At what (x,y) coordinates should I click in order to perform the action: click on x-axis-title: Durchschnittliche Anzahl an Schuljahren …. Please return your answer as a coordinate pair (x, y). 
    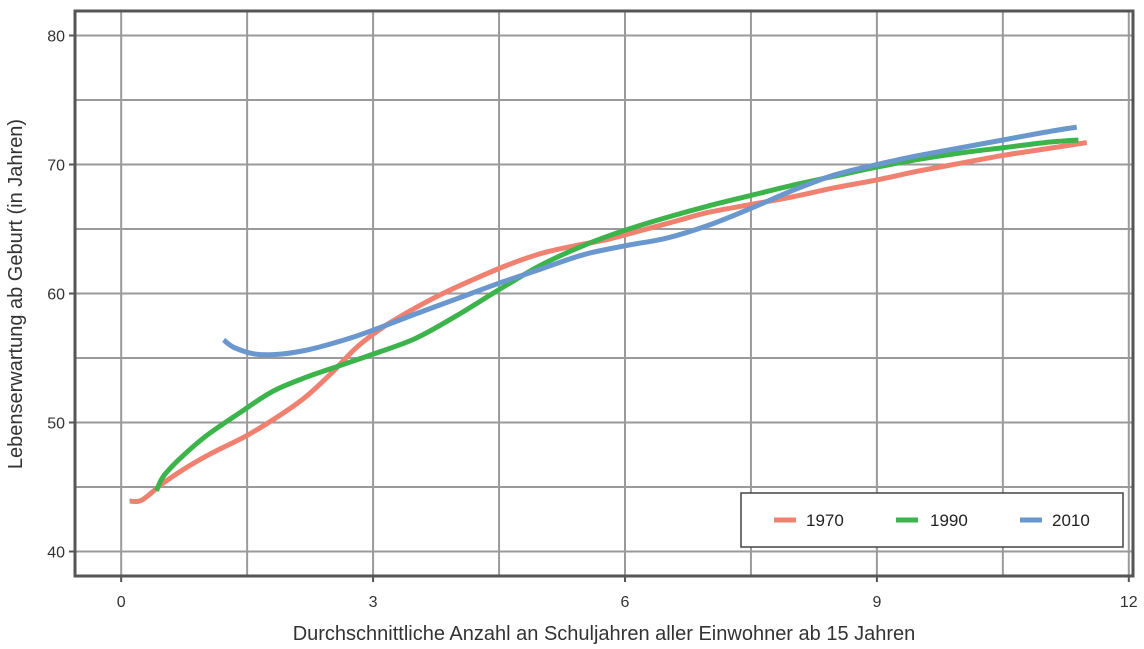
    Looking at the image, I should click on (604, 634).